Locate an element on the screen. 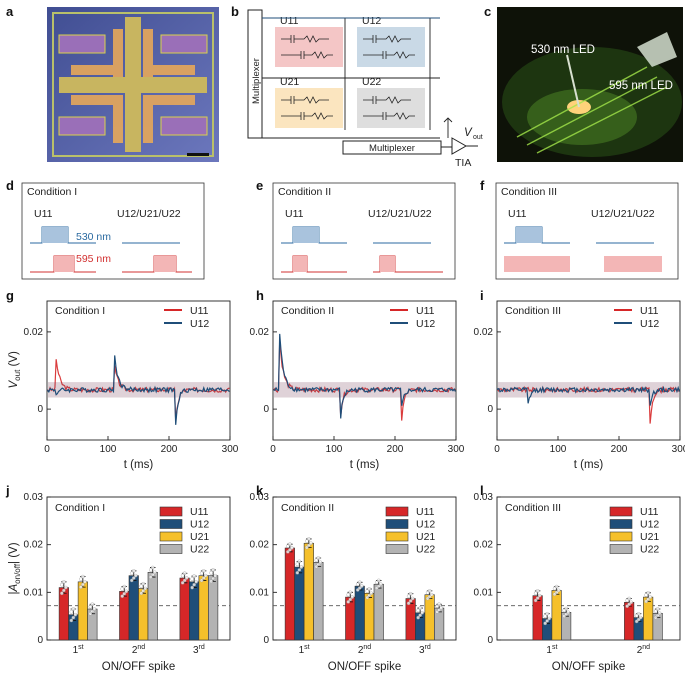 The width and height of the screenshot is (685, 678). column-wires is located at coordinates (387, 74).